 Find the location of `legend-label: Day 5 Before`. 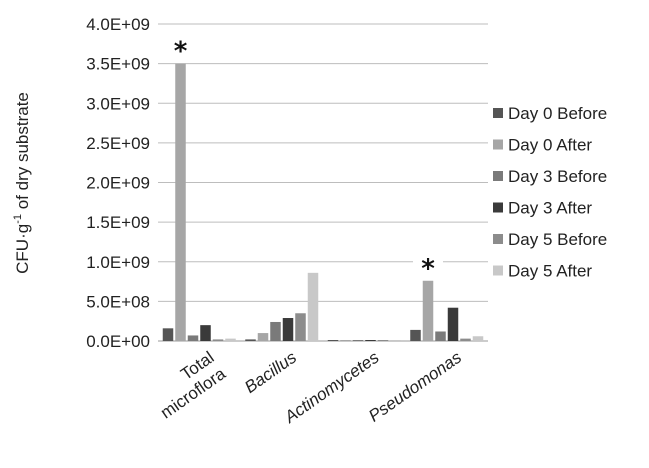

legend-label: Day 5 Before is located at coordinates (557, 239).